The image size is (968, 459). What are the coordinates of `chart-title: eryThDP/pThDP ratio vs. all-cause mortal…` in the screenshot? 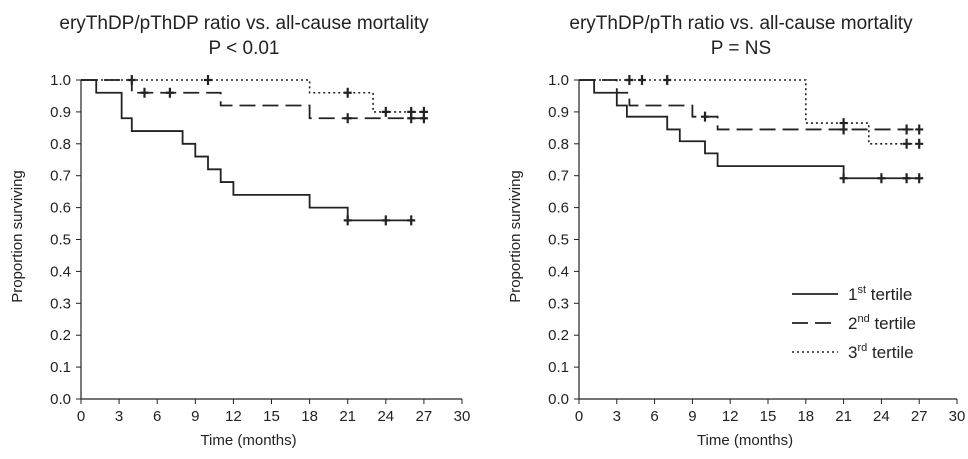 It's located at (244, 23).